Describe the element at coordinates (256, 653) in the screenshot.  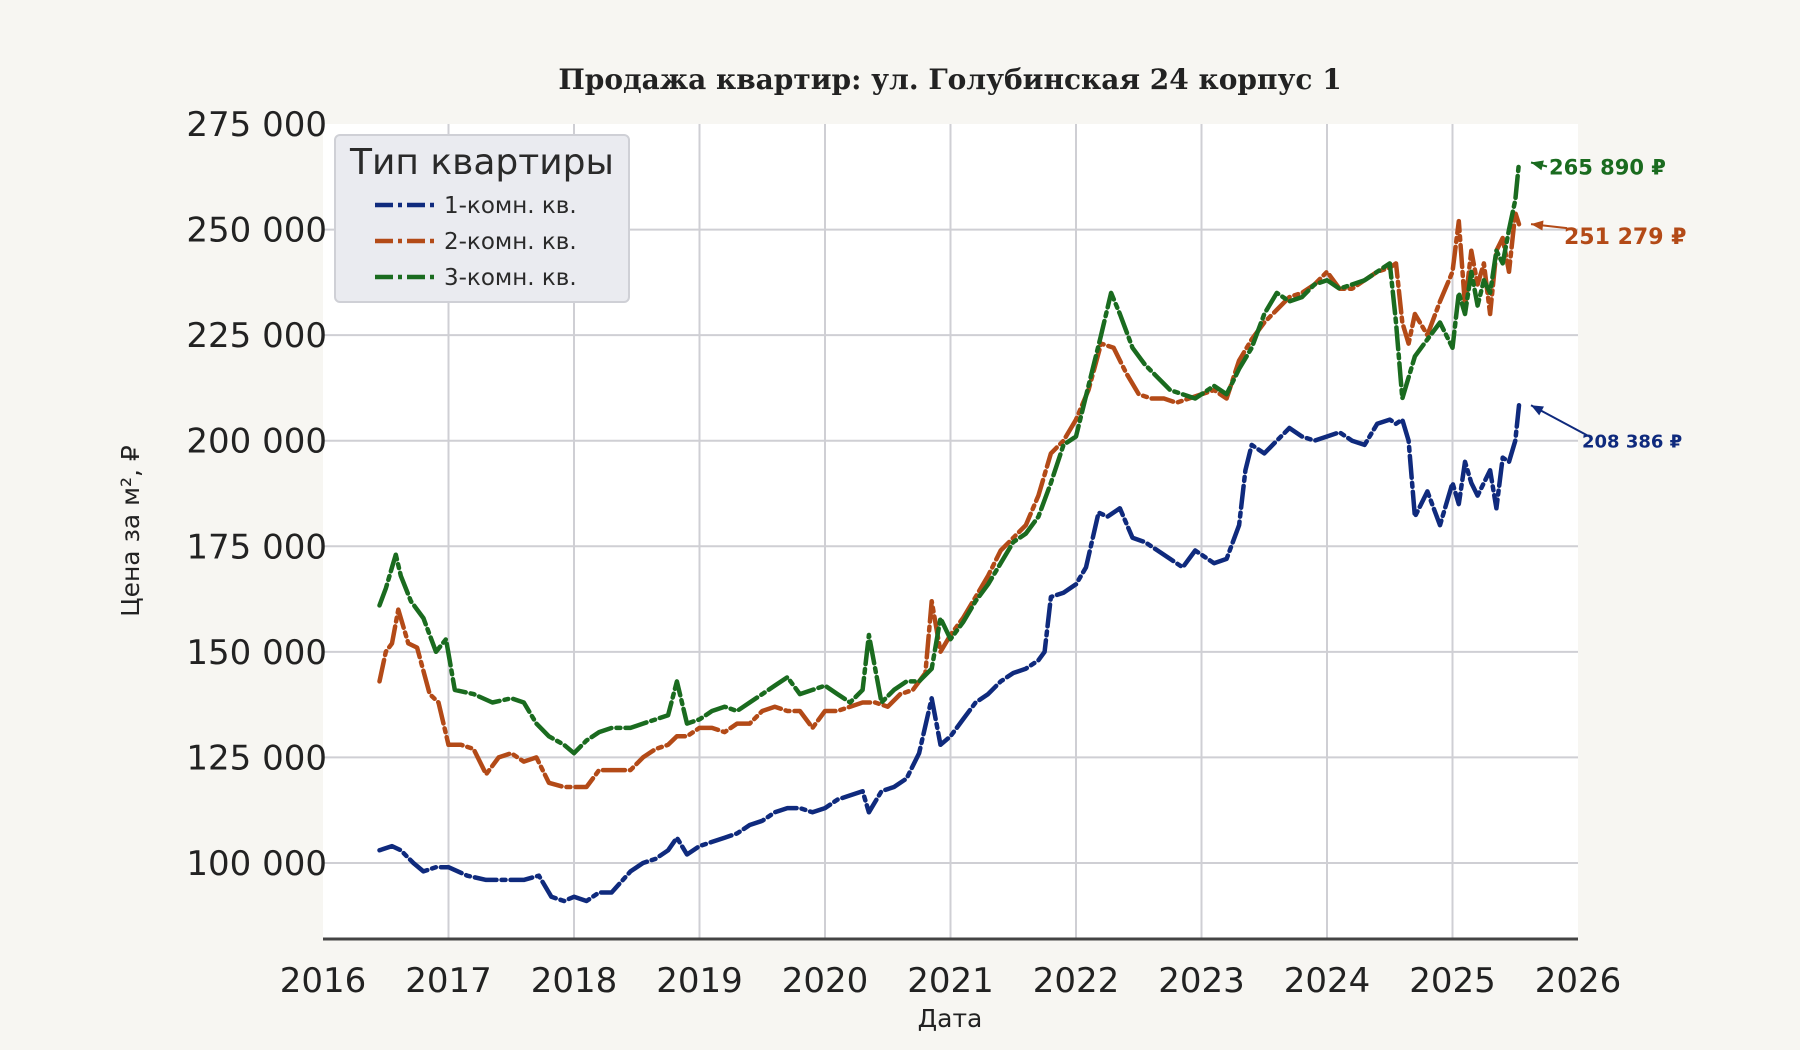
I see `y-tick-label: 150 000` at that location.